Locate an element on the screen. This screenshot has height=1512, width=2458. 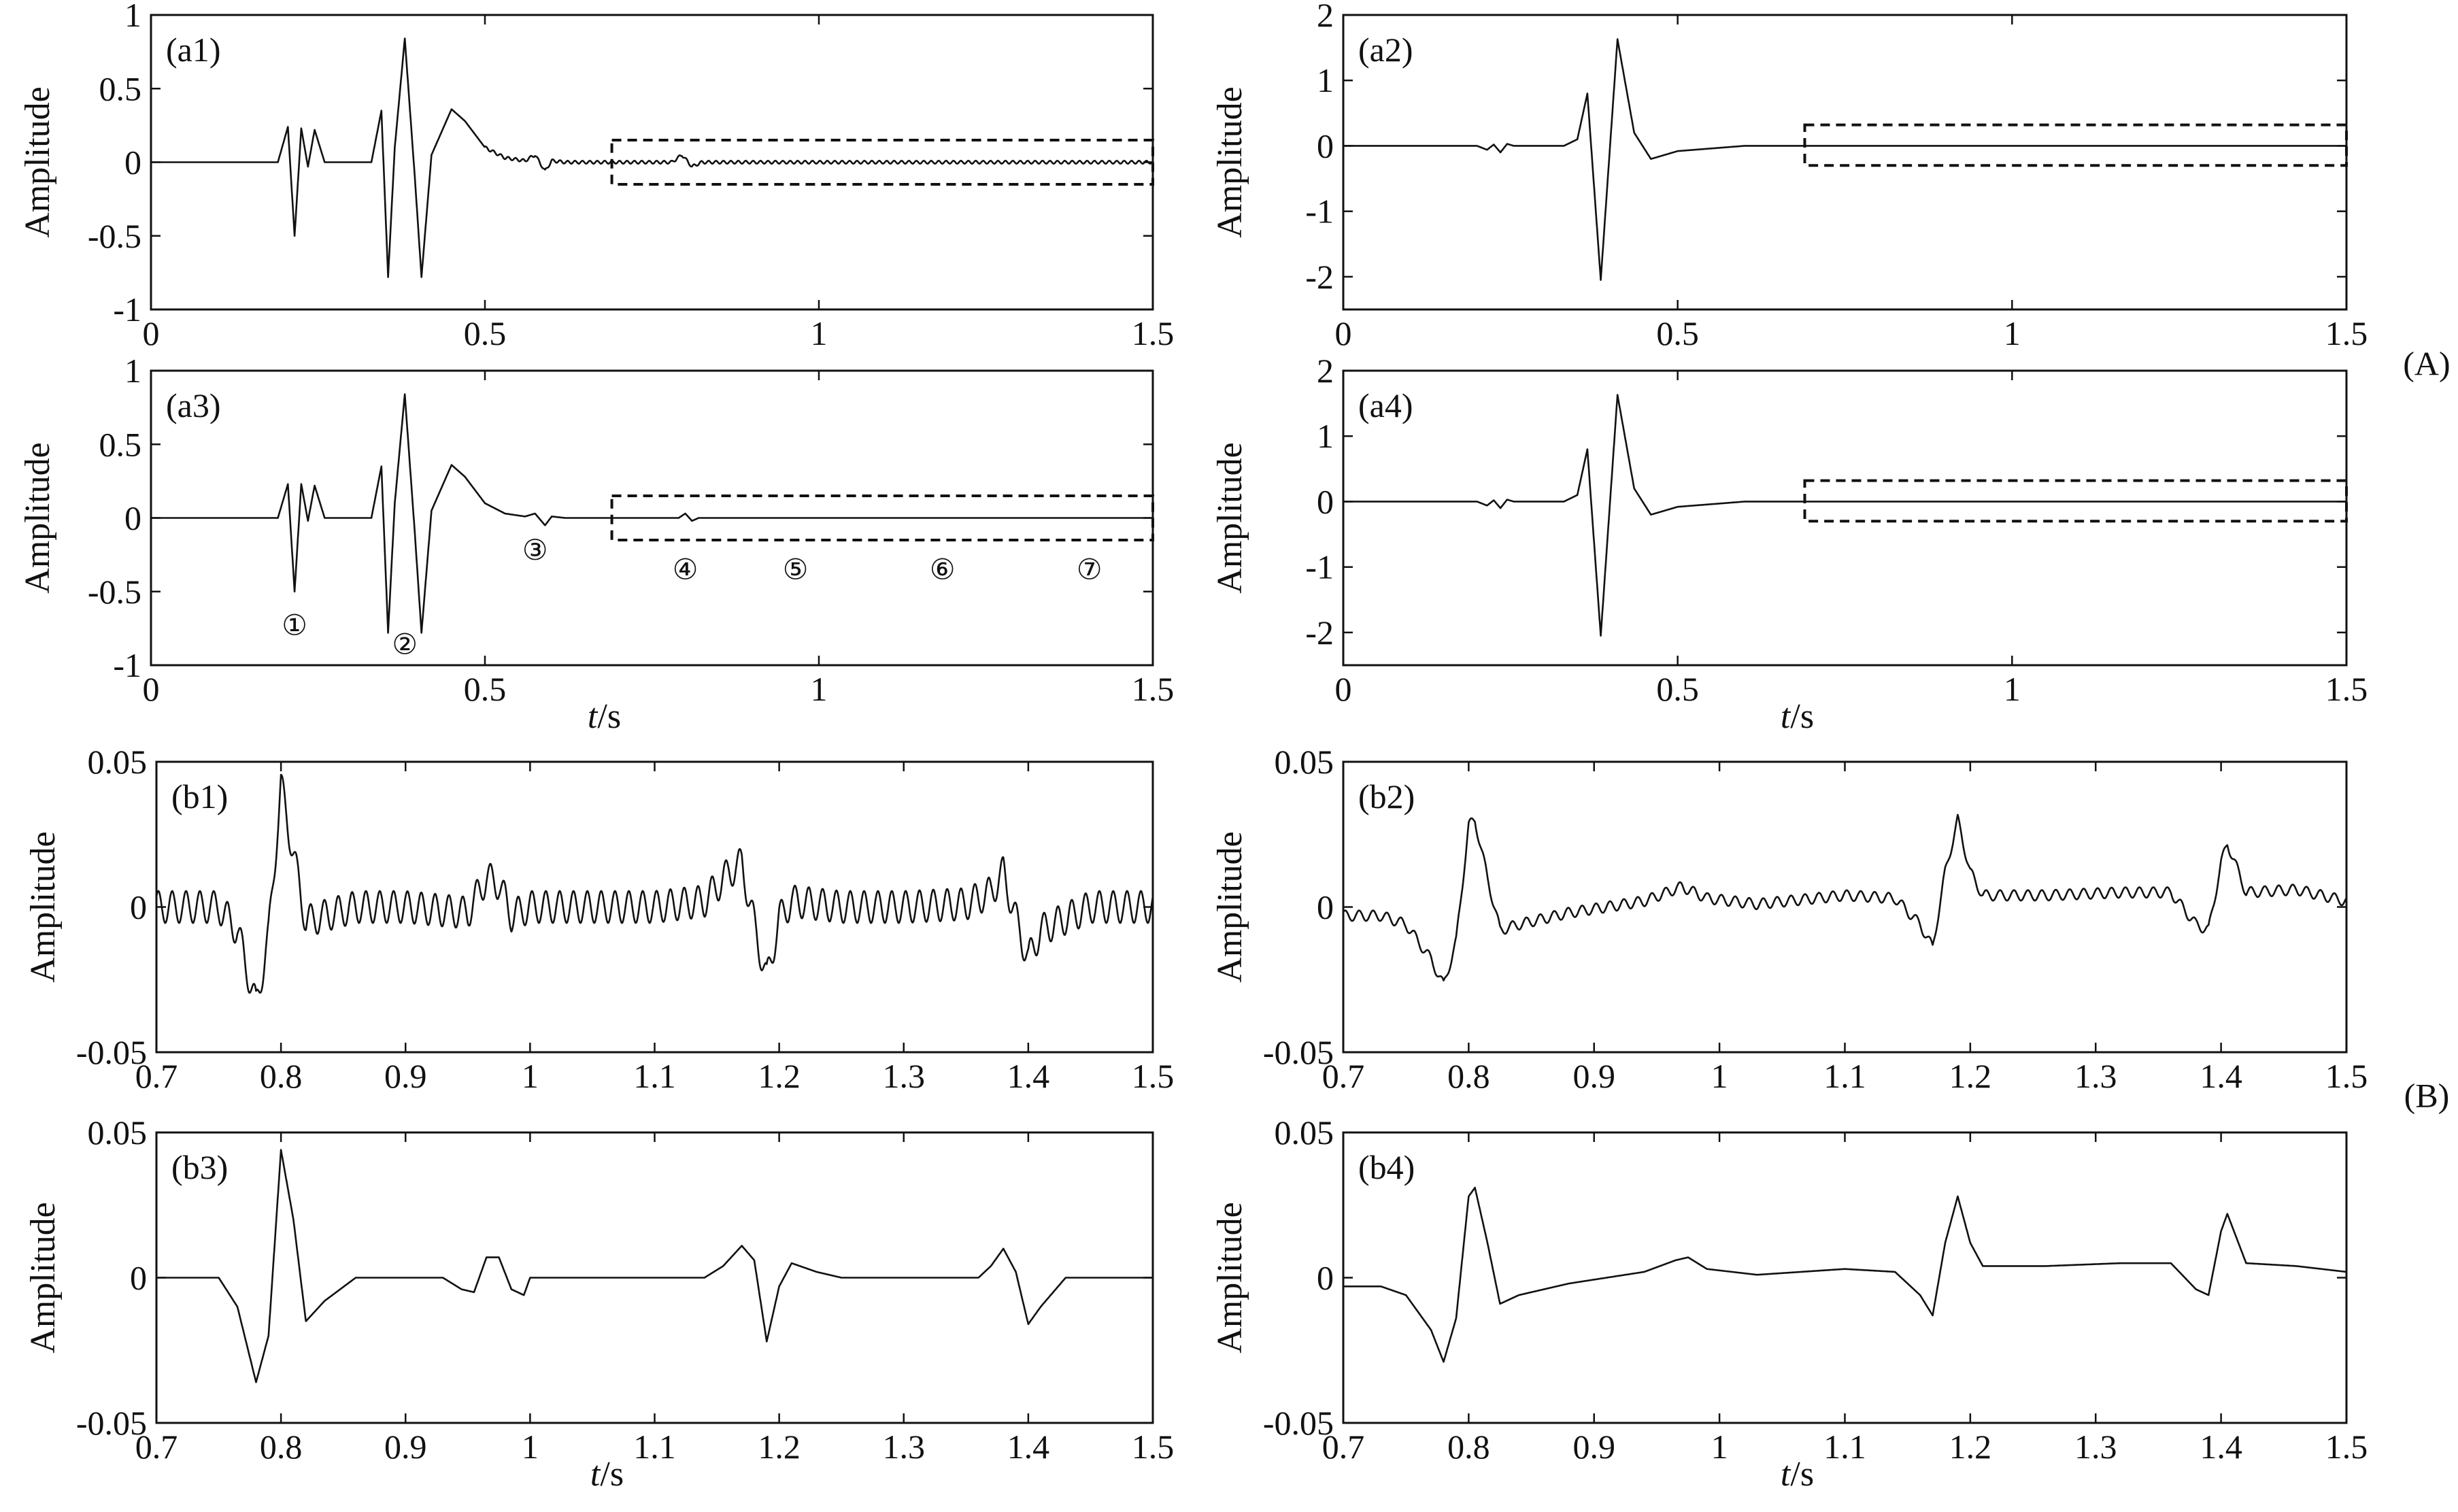
panel-label-a4: (a4) is located at coordinates (1385, 405).